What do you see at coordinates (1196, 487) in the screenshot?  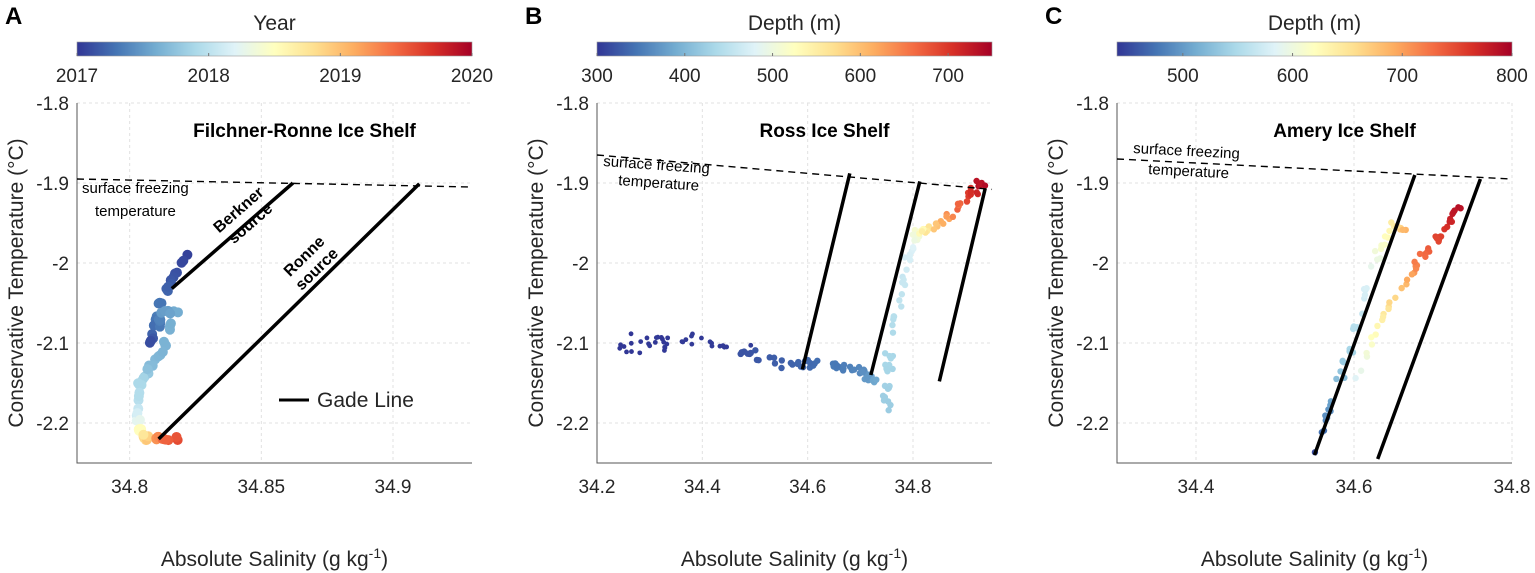 I see `x-tick-label: 34.4` at bounding box center [1196, 487].